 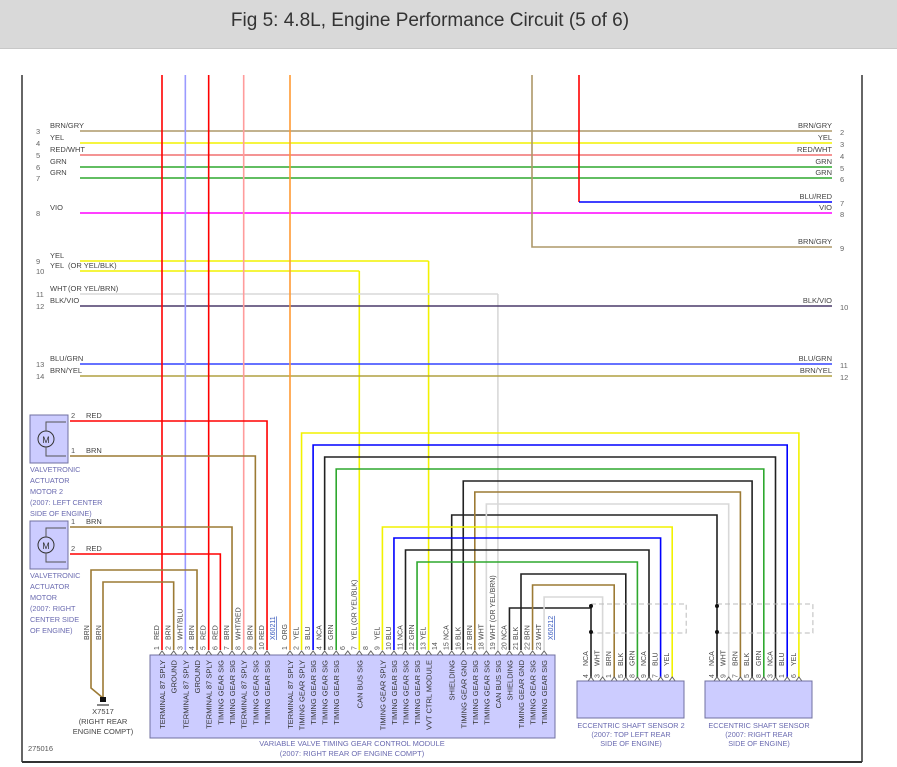 I want to click on right-wire-number: 3, so click(x=842, y=144).